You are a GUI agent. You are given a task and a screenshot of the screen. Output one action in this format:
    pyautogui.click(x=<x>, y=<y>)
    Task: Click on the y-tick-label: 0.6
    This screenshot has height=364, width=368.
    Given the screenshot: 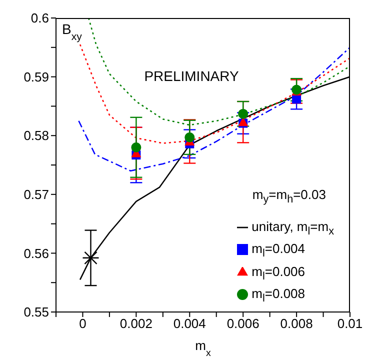 What is the action you would take?
    pyautogui.click(x=39, y=18)
    